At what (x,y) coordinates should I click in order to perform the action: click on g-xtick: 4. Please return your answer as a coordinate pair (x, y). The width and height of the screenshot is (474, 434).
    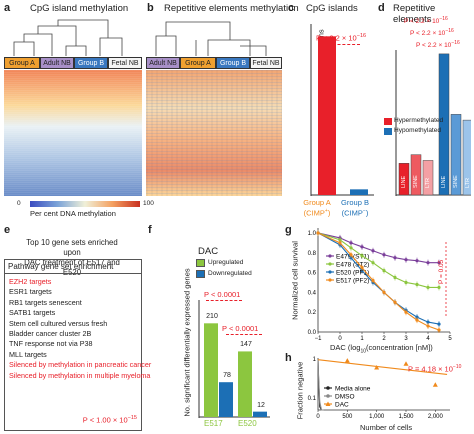
    Looking at the image, I should click on (428, 339).